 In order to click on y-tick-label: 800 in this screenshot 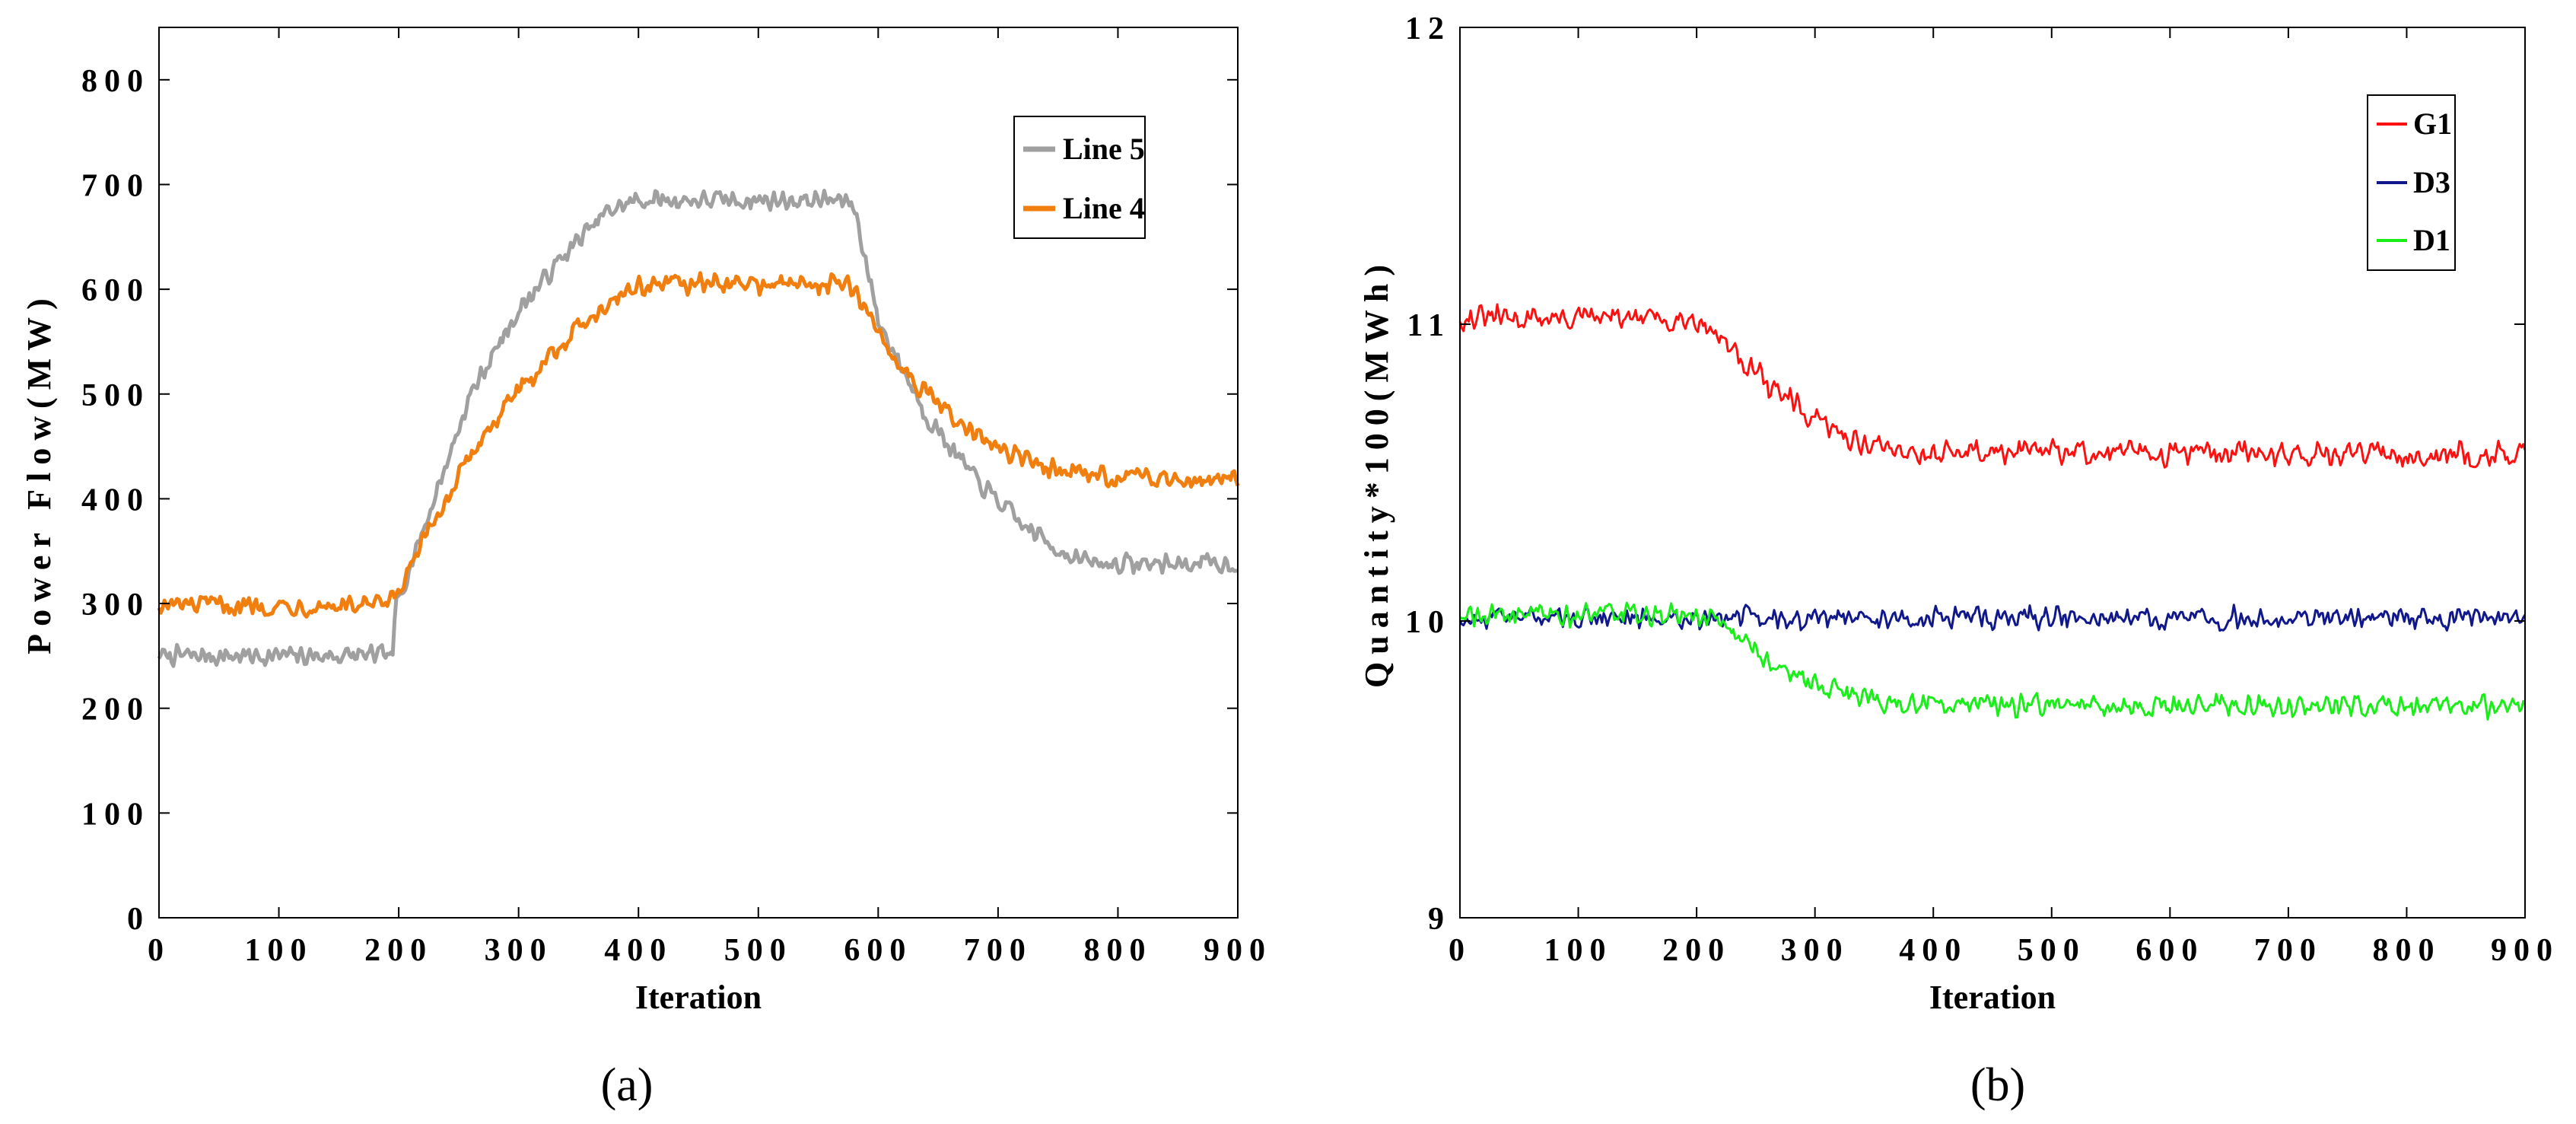, I will do `click(116, 81)`.